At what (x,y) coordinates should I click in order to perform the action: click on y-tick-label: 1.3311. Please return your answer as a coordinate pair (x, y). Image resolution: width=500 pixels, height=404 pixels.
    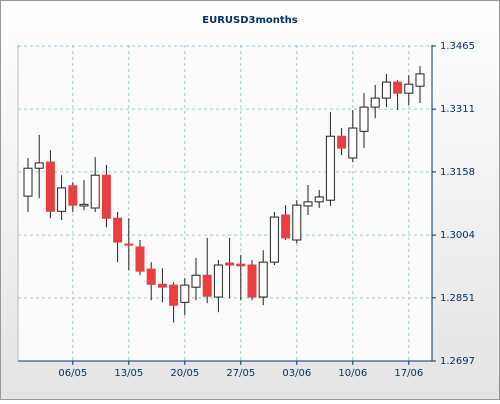
    Looking at the image, I should click on (457, 109).